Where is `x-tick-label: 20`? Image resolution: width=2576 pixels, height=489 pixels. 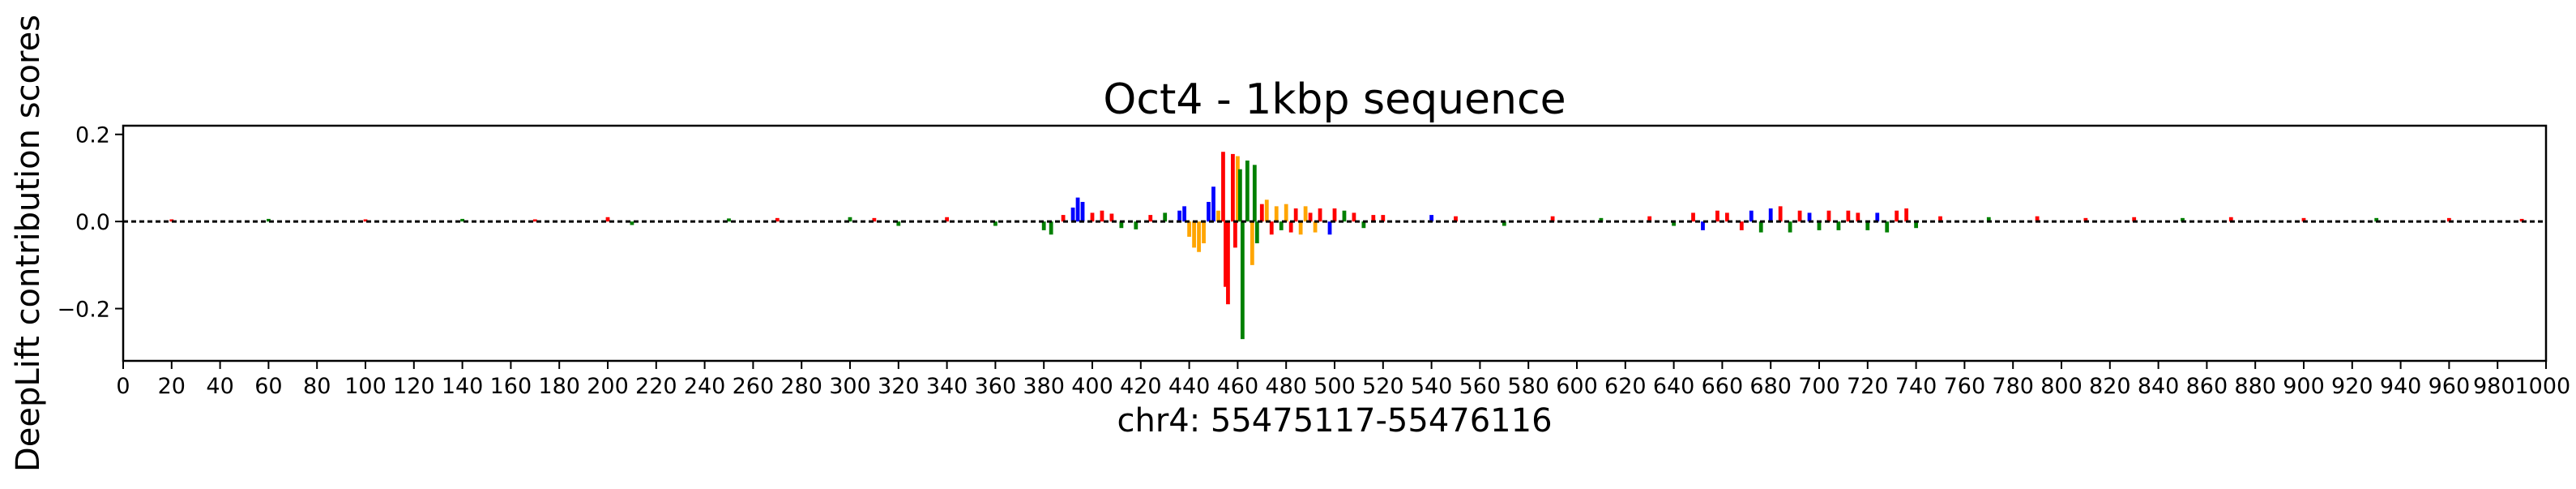
x-tick-label: 20 is located at coordinates (172, 386).